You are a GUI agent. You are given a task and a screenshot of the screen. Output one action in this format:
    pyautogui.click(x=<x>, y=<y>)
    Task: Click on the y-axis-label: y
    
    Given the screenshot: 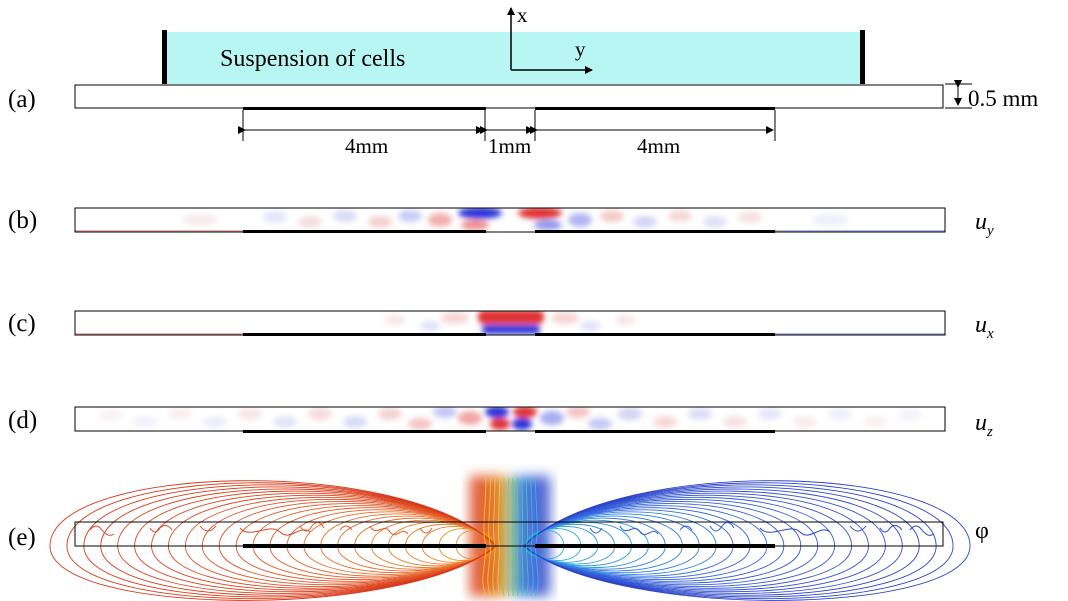 What is the action you would take?
    pyautogui.click(x=580, y=49)
    